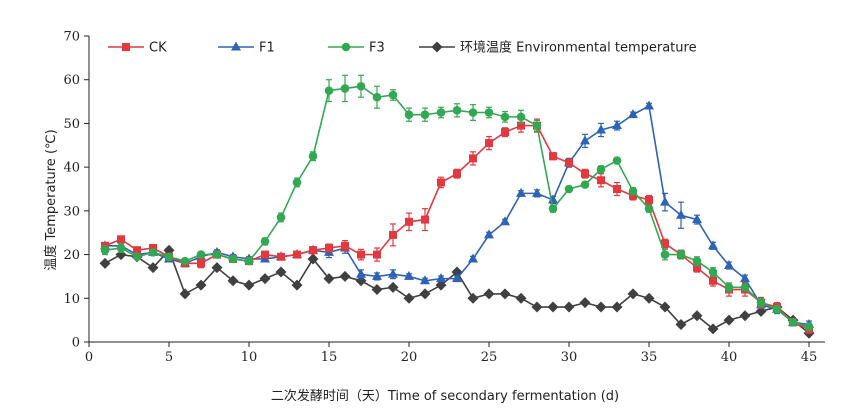 The width and height of the screenshot is (857, 417). I want to click on y-tick-label: 40, so click(71, 168).